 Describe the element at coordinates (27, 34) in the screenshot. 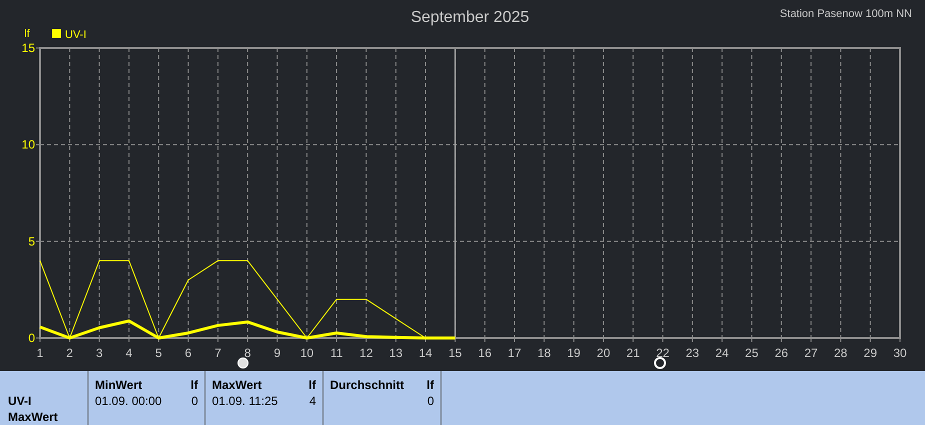

I see `y-axis-title: lf` at that location.